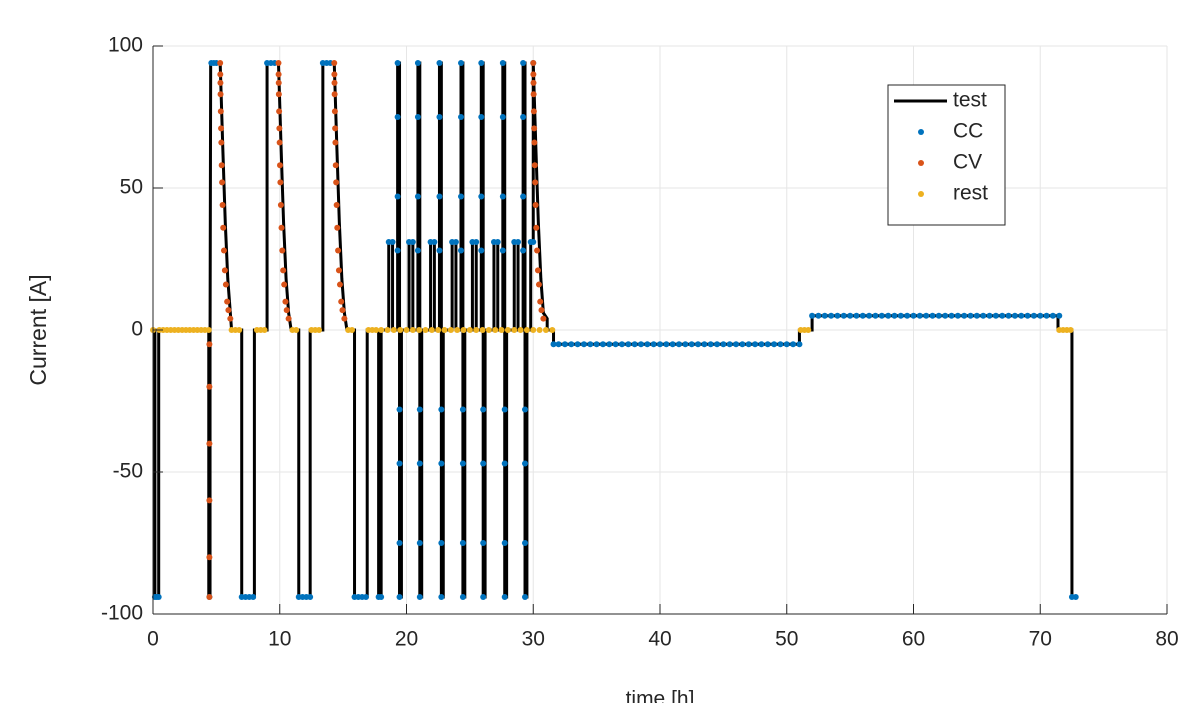 The height and width of the screenshot is (703, 1179). What do you see at coordinates (533, 639) in the screenshot?
I see `x-tick-label: 30` at bounding box center [533, 639].